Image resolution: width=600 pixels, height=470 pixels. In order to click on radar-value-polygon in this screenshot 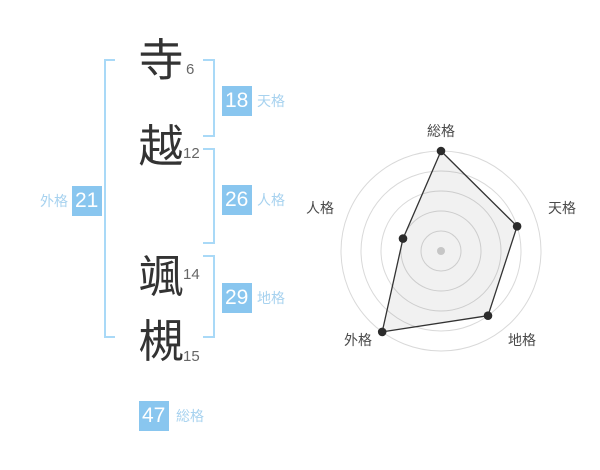, I will do `click(449, 241)`.